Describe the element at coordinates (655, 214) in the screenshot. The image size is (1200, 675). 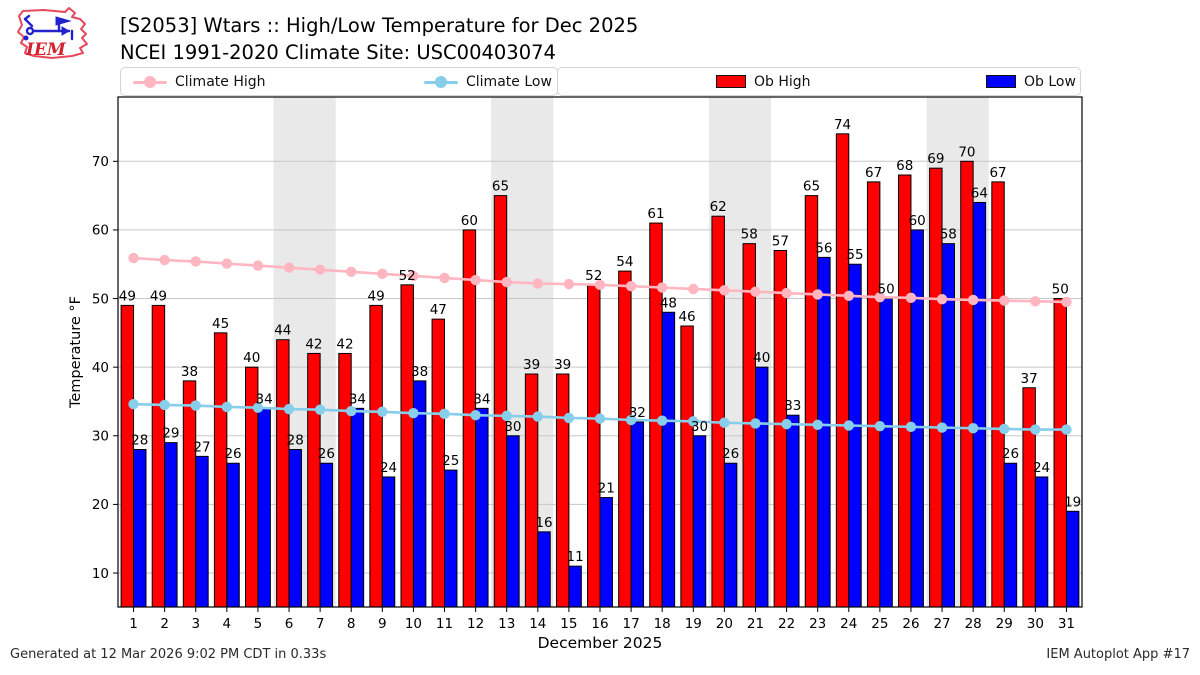
I see `ob-high-value-label: 61` at that location.